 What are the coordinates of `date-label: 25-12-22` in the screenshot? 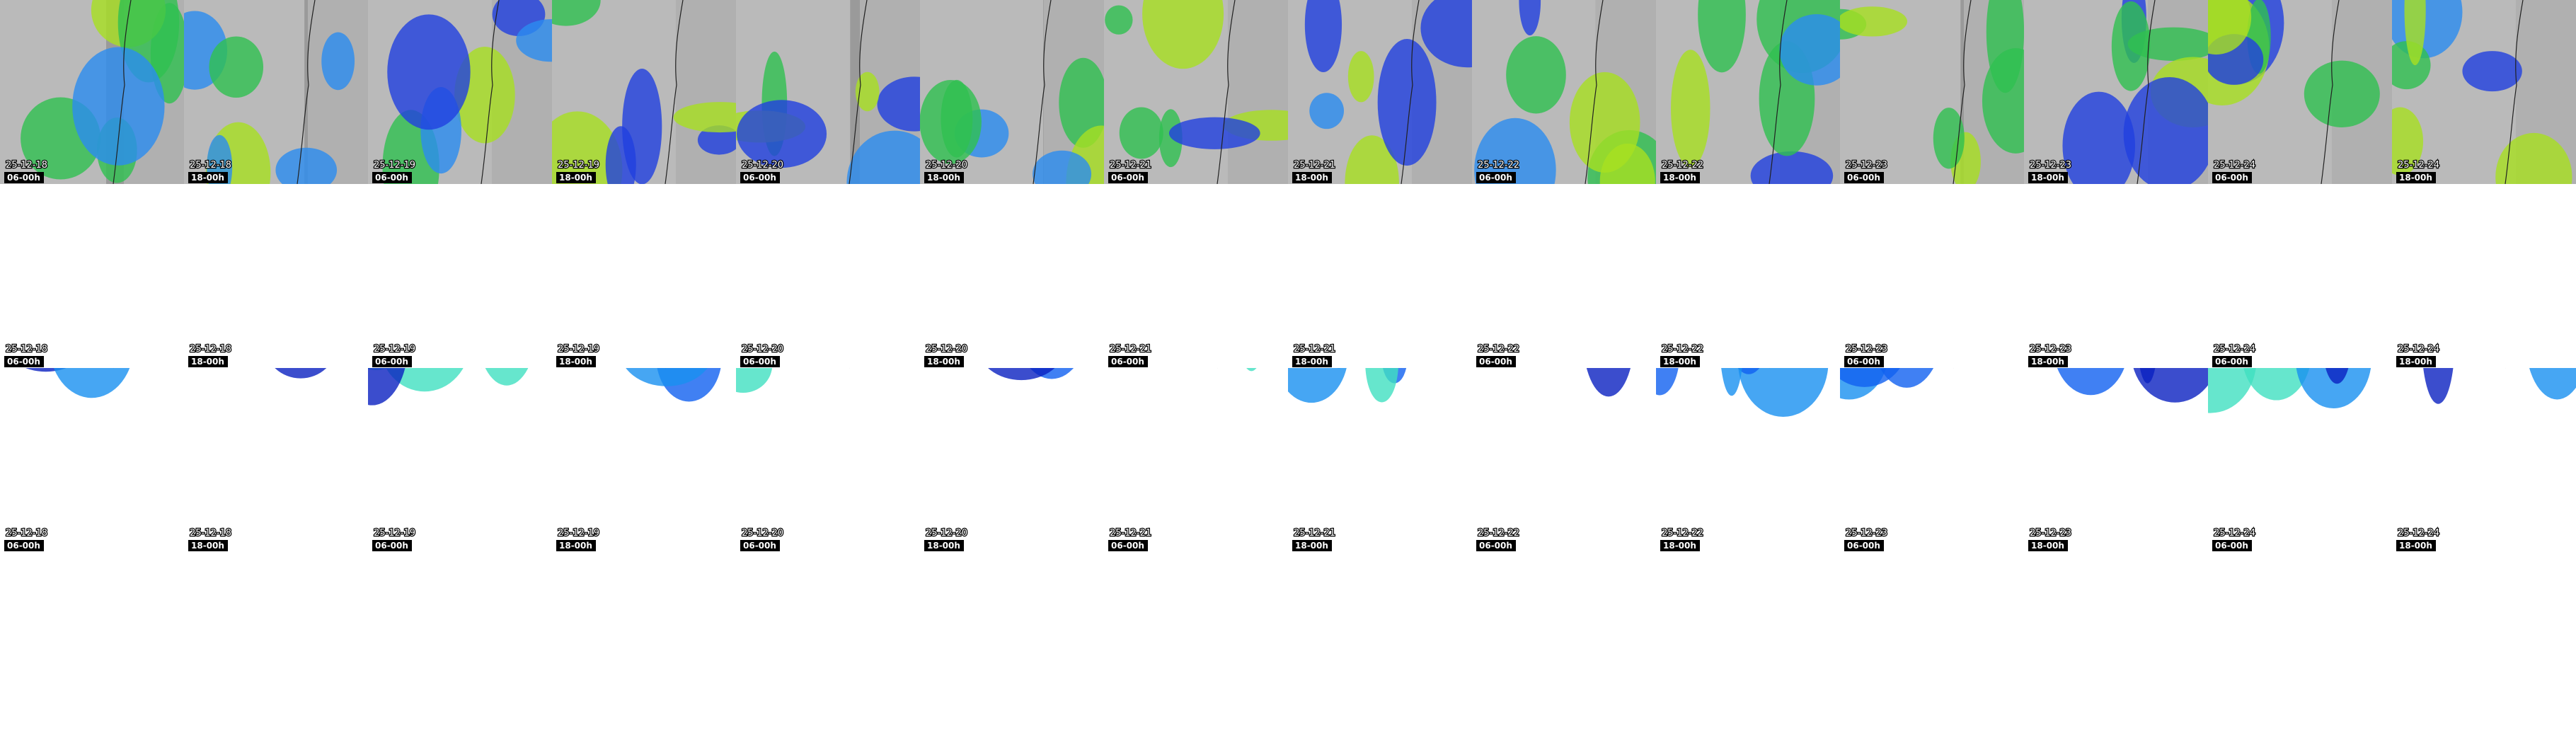 It's located at (1498, 534).